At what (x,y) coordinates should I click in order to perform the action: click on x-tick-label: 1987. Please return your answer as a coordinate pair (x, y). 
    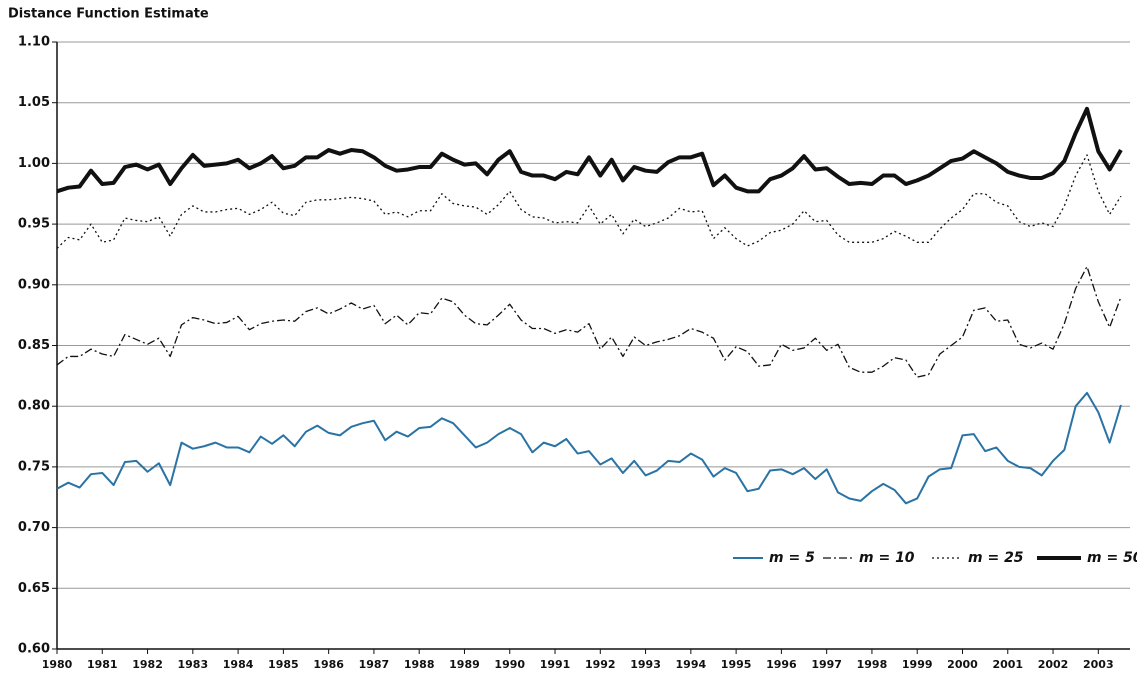
    Looking at the image, I should click on (374, 664).